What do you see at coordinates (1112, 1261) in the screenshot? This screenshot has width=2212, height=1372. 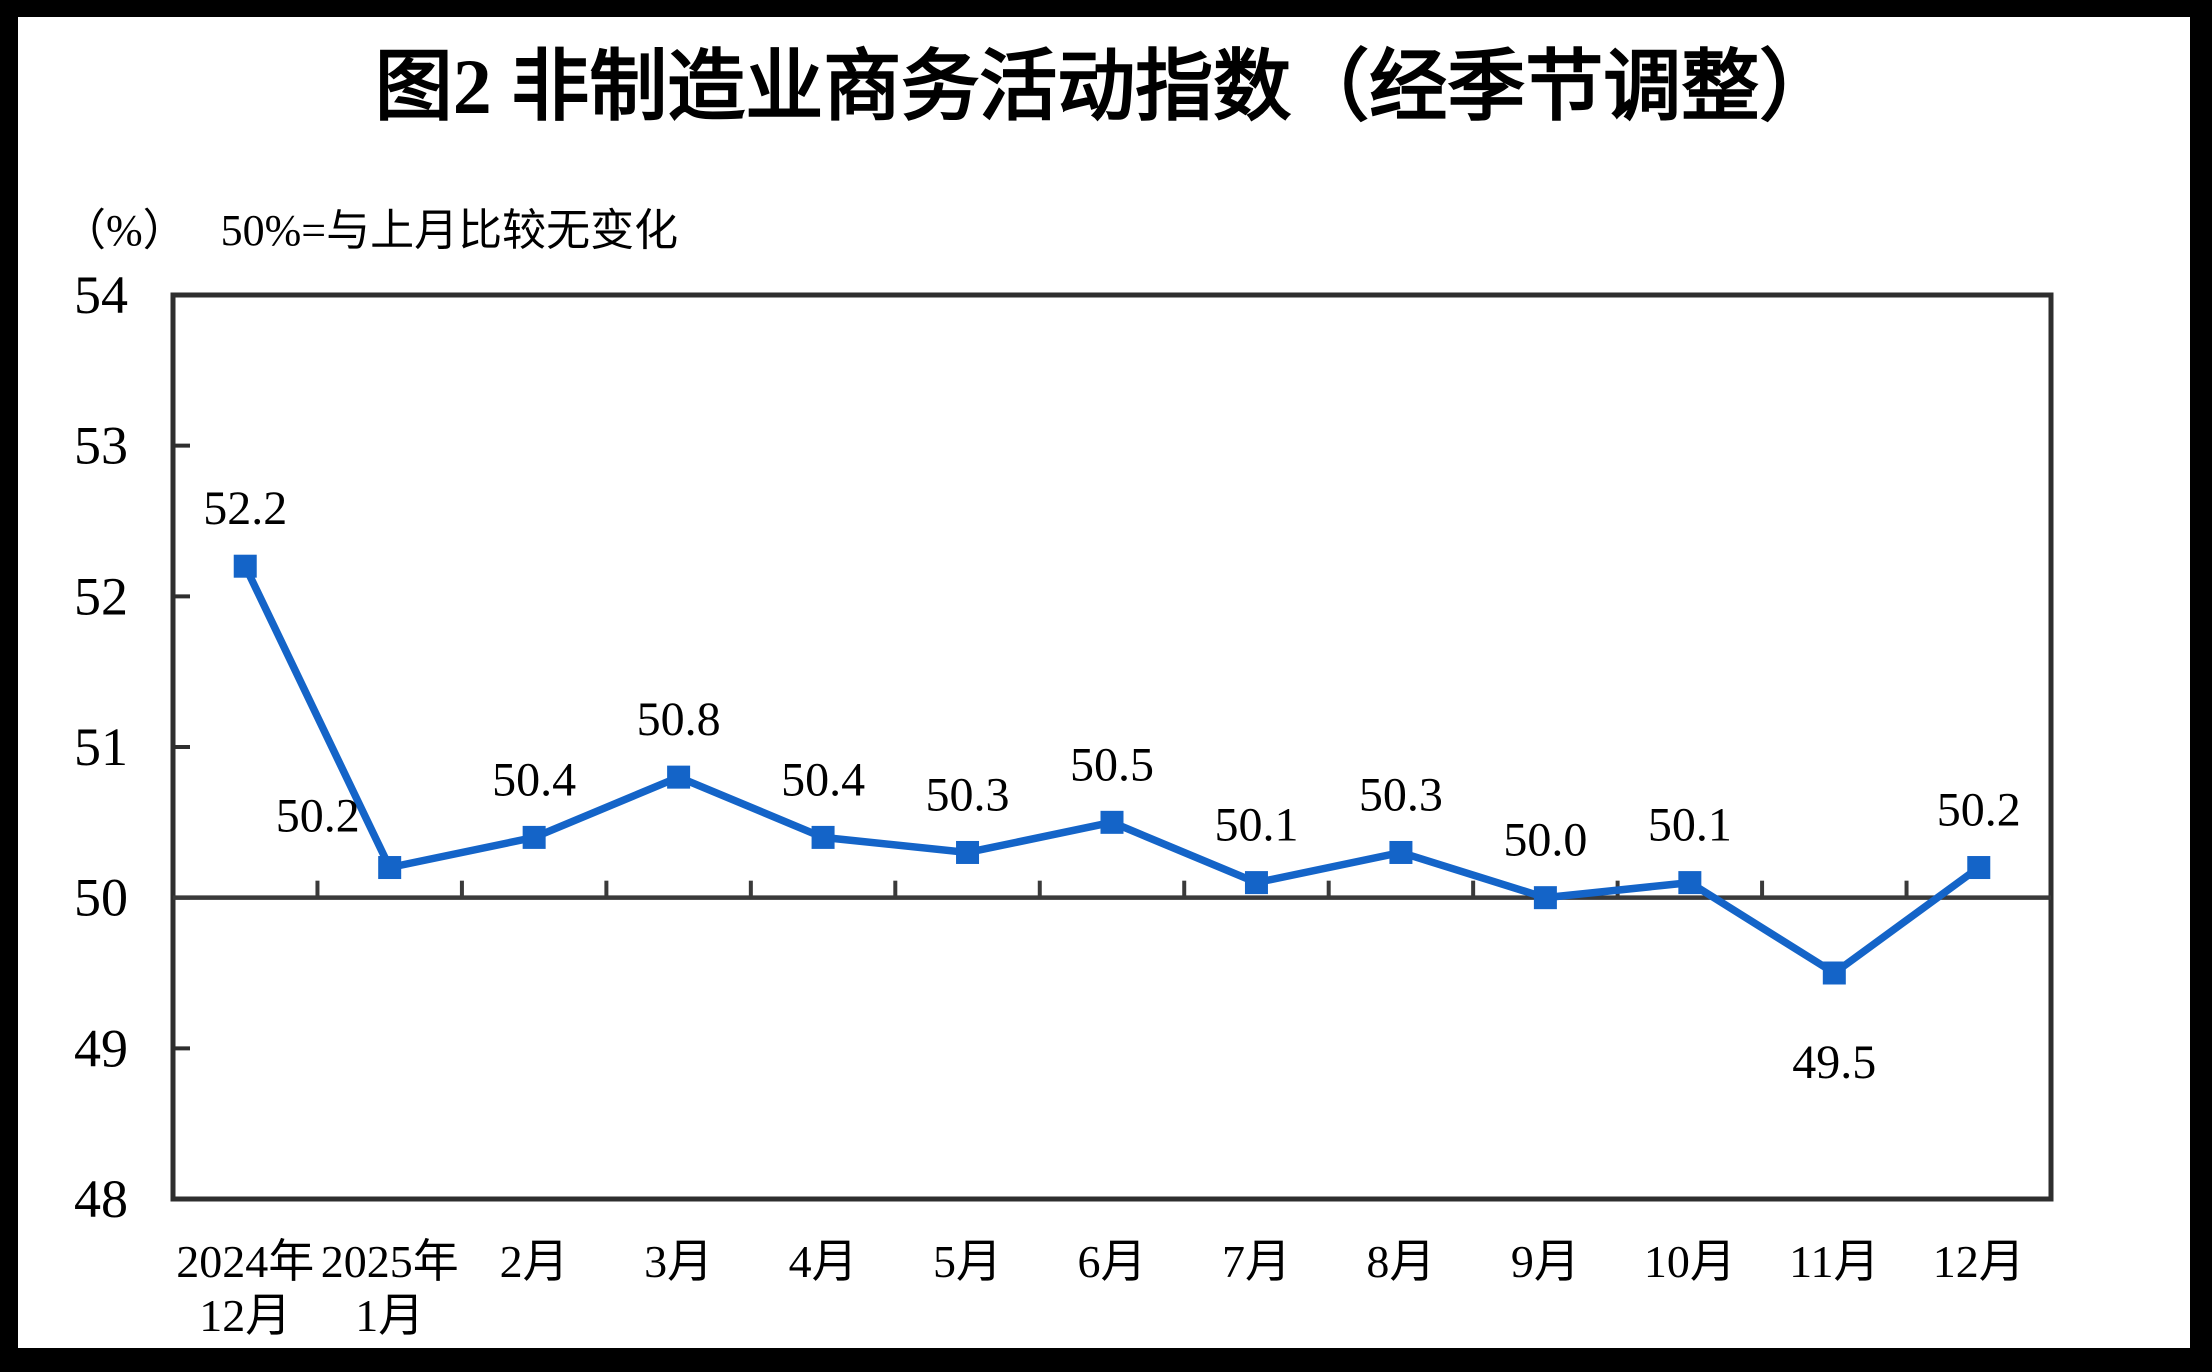 I see `x-axis-label: 6月` at bounding box center [1112, 1261].